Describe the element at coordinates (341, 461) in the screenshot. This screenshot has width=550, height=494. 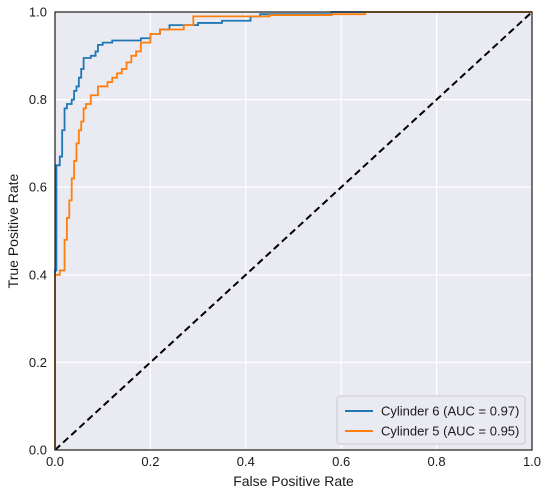
I see `x-tick-label: 0.6` at that location.